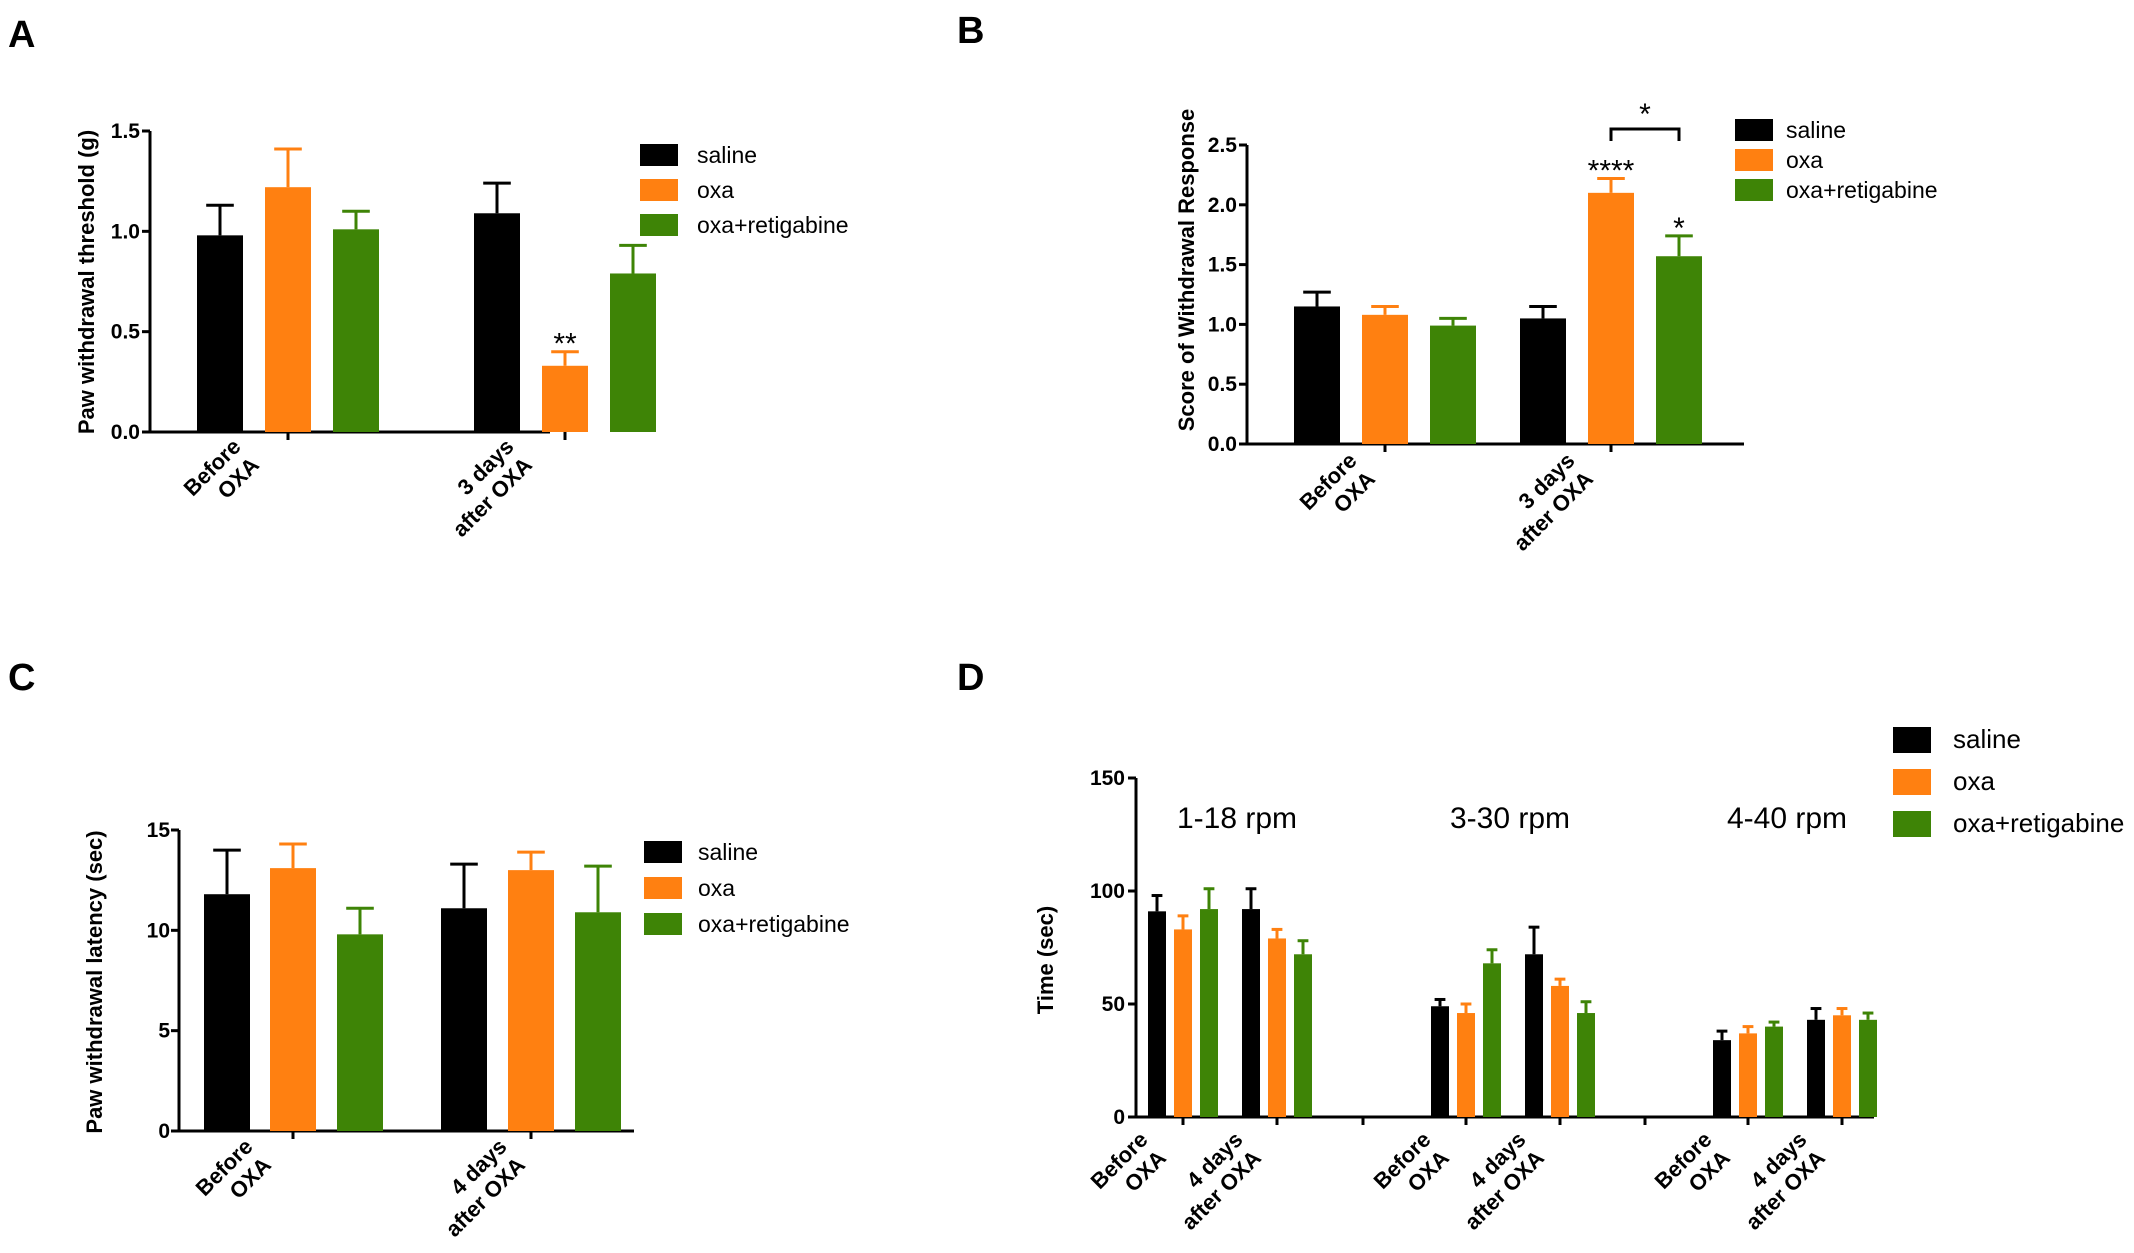 The image size is (2134, 1253). I want to click on rpm-group-label: 4-40 rpm, so click(1787, 818).